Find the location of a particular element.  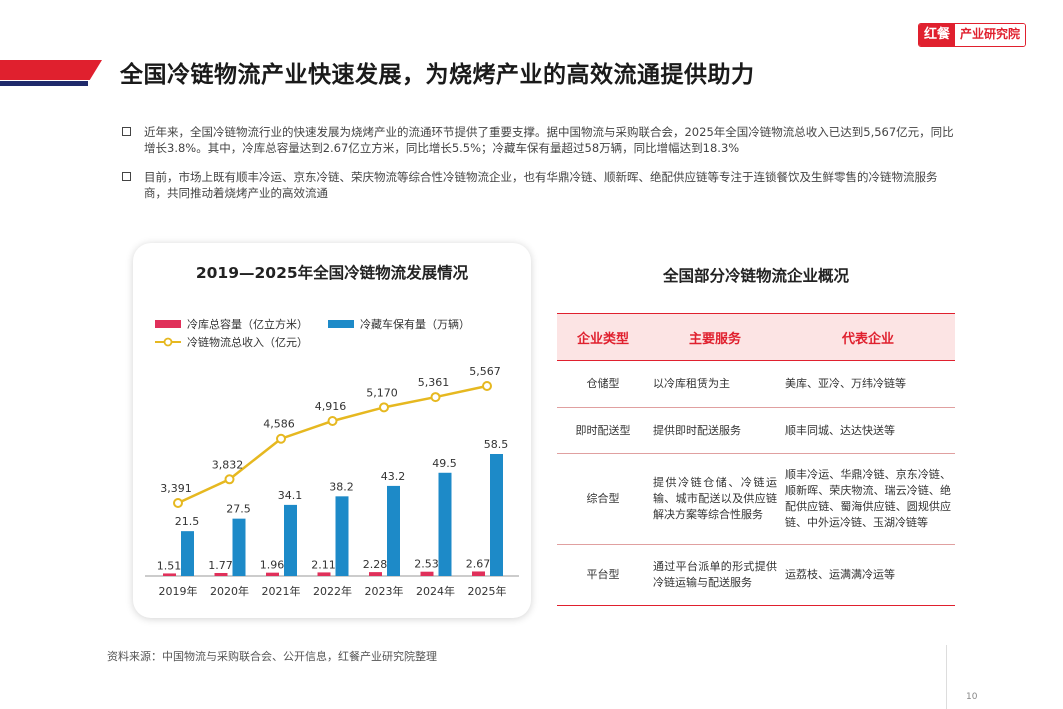

cell-service: 提供冷链仓储、冷链运输、城市配送以及供应链解决方案等综合性服务 is located at coordinates (715, 499).